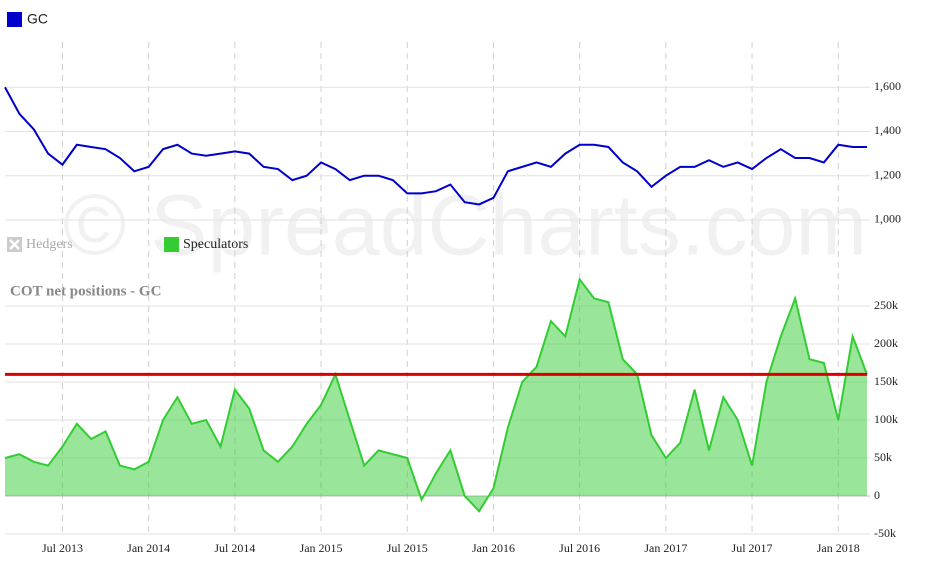 The height and width of the screenshot is (578, 930). Describe the element at coordinates (579, 548) in the screenshot. I see `x-tick-label: Jul 2016` at that location.